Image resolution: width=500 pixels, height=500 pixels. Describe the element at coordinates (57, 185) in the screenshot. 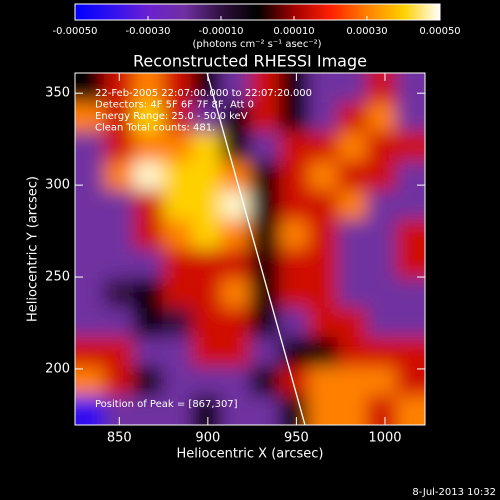

I see `y-tick-label: 300` at that location.